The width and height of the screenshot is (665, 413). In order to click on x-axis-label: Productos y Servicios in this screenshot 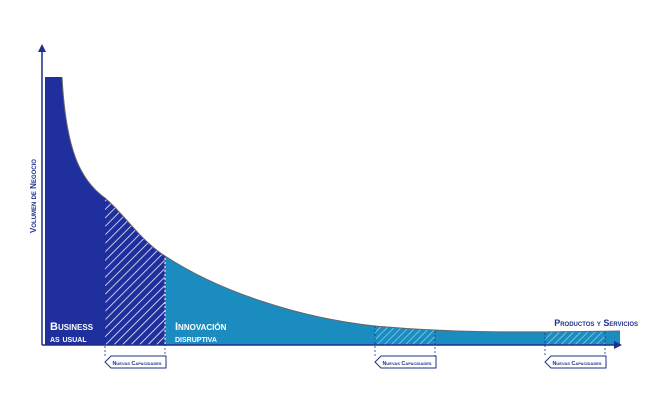, I will do `click(596, 323)`.